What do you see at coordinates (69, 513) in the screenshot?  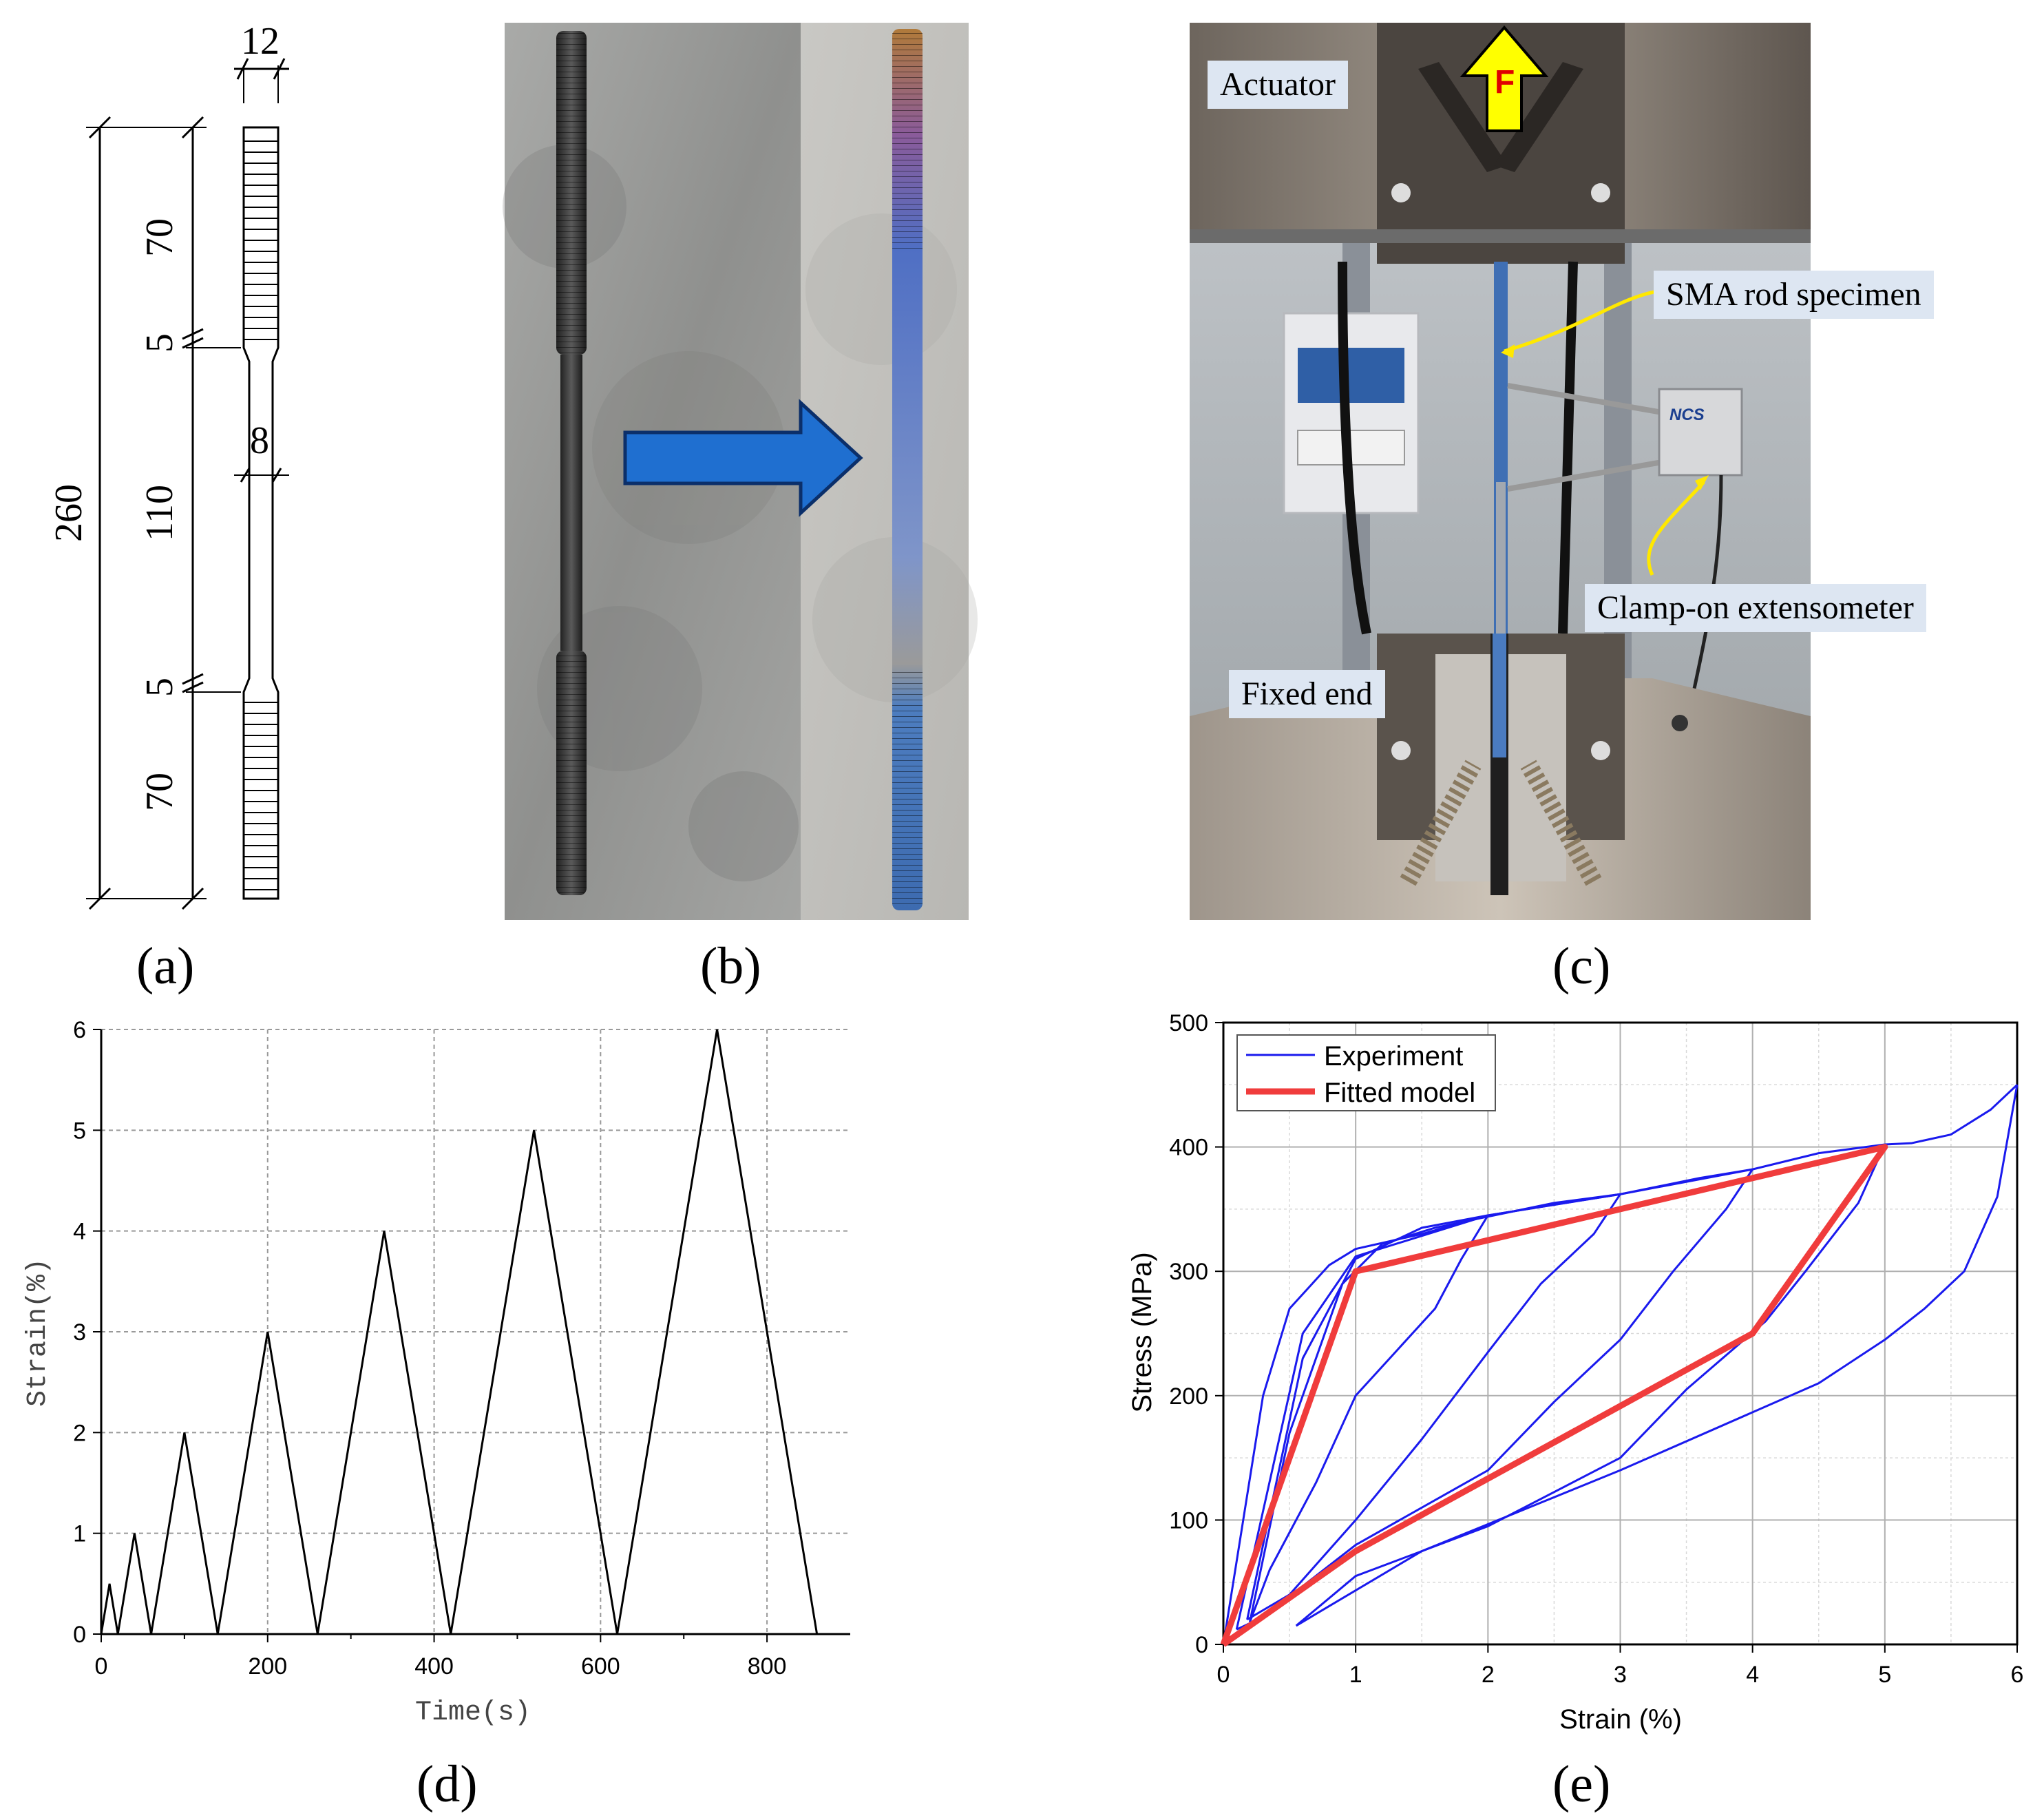 I see `dim-total: 260` at bounding box center [69, 513].